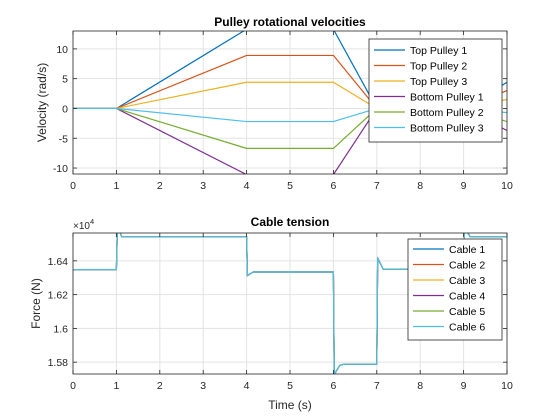 This screenshot has width=560, height=420. I want to click on tension-x-tick-label: 7, so click(377, 386).